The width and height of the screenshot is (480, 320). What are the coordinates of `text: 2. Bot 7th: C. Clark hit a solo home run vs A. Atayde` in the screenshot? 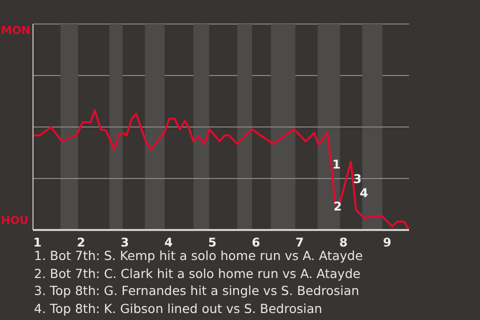 It's located at (198, 273).